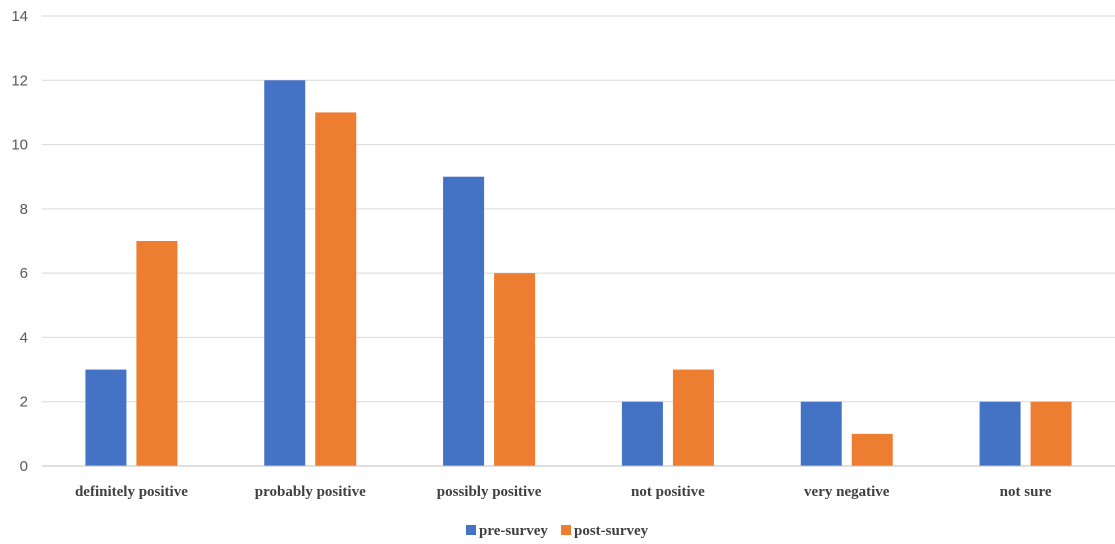 The image size is (1115, 544). What do you see at coordinates (464, 321) in the screenshot?
I see `bar-pre-survey-possibly-positive` at bounding box center [464, 321].